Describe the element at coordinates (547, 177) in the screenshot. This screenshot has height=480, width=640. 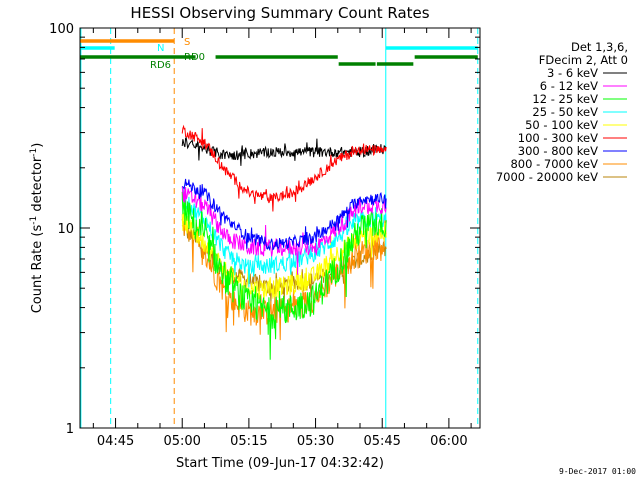
I see `legend-entry-label: 7000 - 20000 keV` at that location.